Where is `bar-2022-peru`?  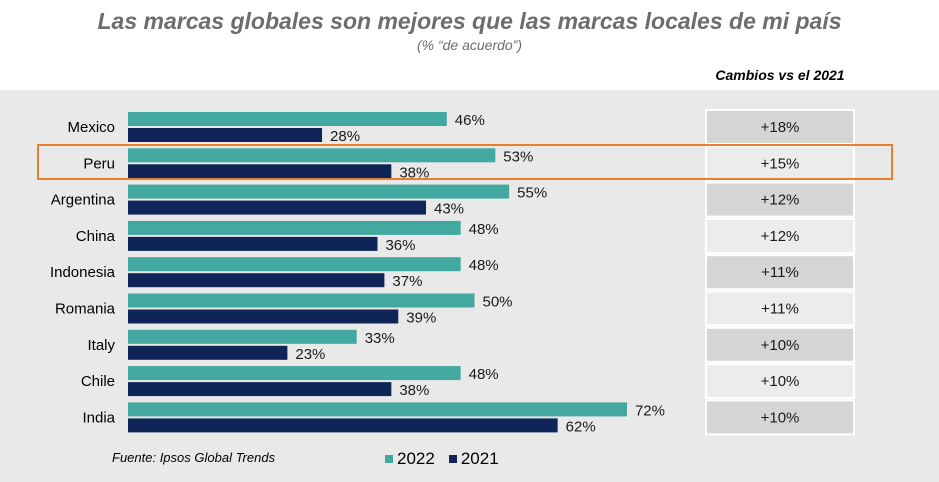 bar-2022-peru is located at coordinates (312, 155).